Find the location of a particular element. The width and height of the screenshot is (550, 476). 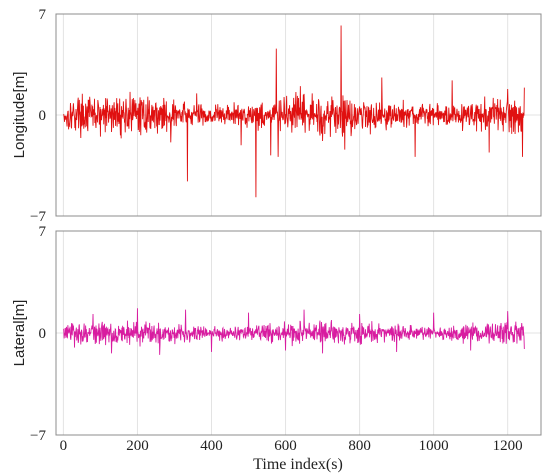

x-axis-label: Time index(s) is located at coordinates (298, 464).